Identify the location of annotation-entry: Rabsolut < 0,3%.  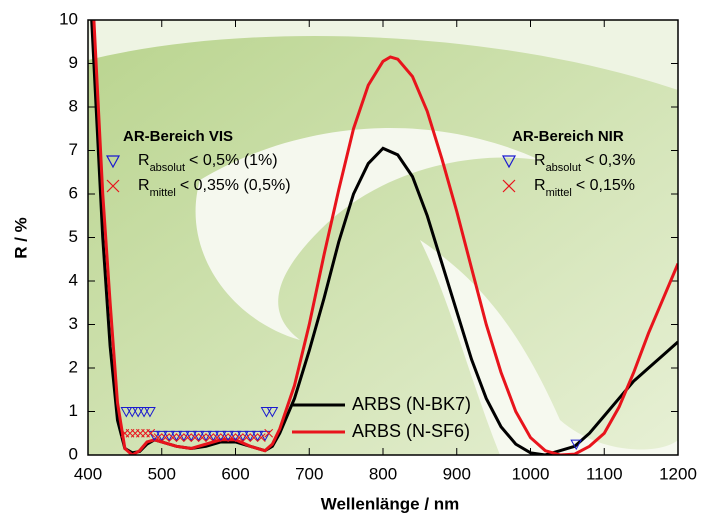
(584, 163).